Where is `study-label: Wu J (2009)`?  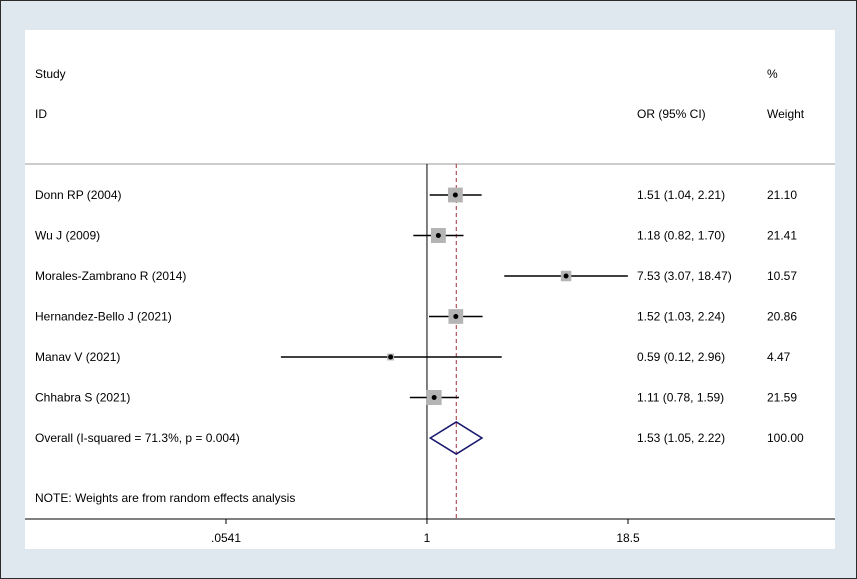 study-label: Wu J (2009) is located at coordinates (67, 236).